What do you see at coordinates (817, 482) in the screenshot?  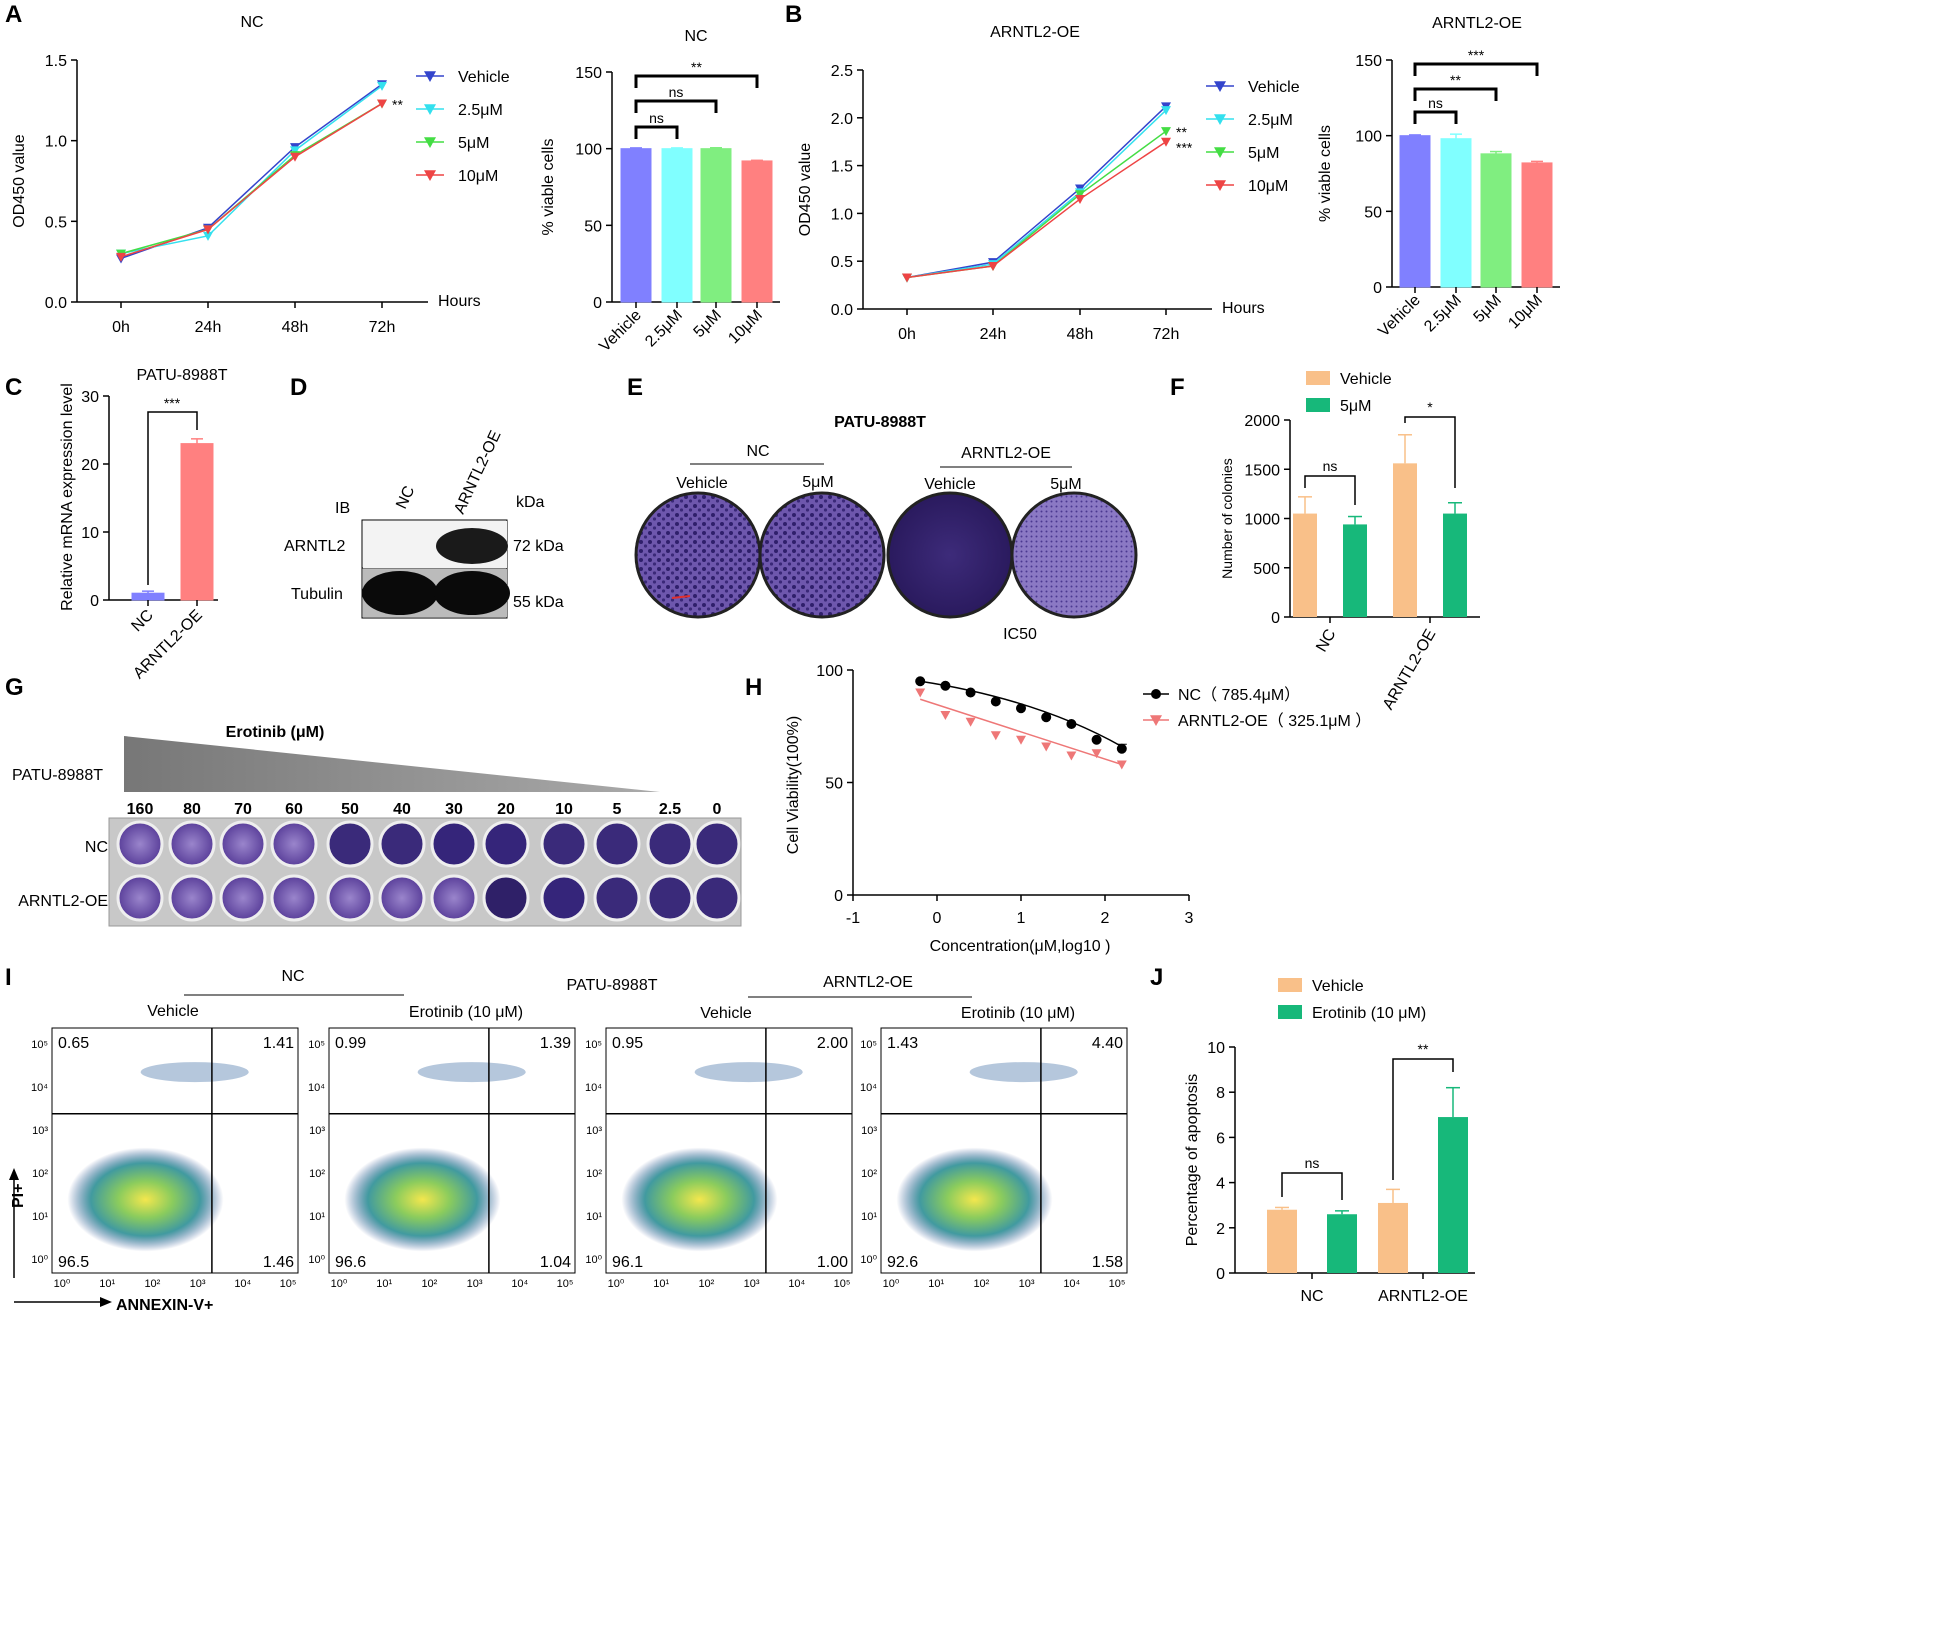 I see `colony-cond-2: 5μM` at bounding box center [817, 482].